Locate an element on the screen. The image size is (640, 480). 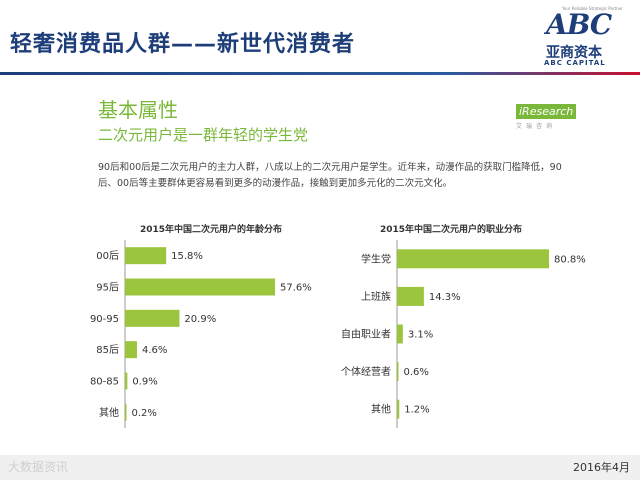
category-label: 80-85 is located at coordinates (104, 382).